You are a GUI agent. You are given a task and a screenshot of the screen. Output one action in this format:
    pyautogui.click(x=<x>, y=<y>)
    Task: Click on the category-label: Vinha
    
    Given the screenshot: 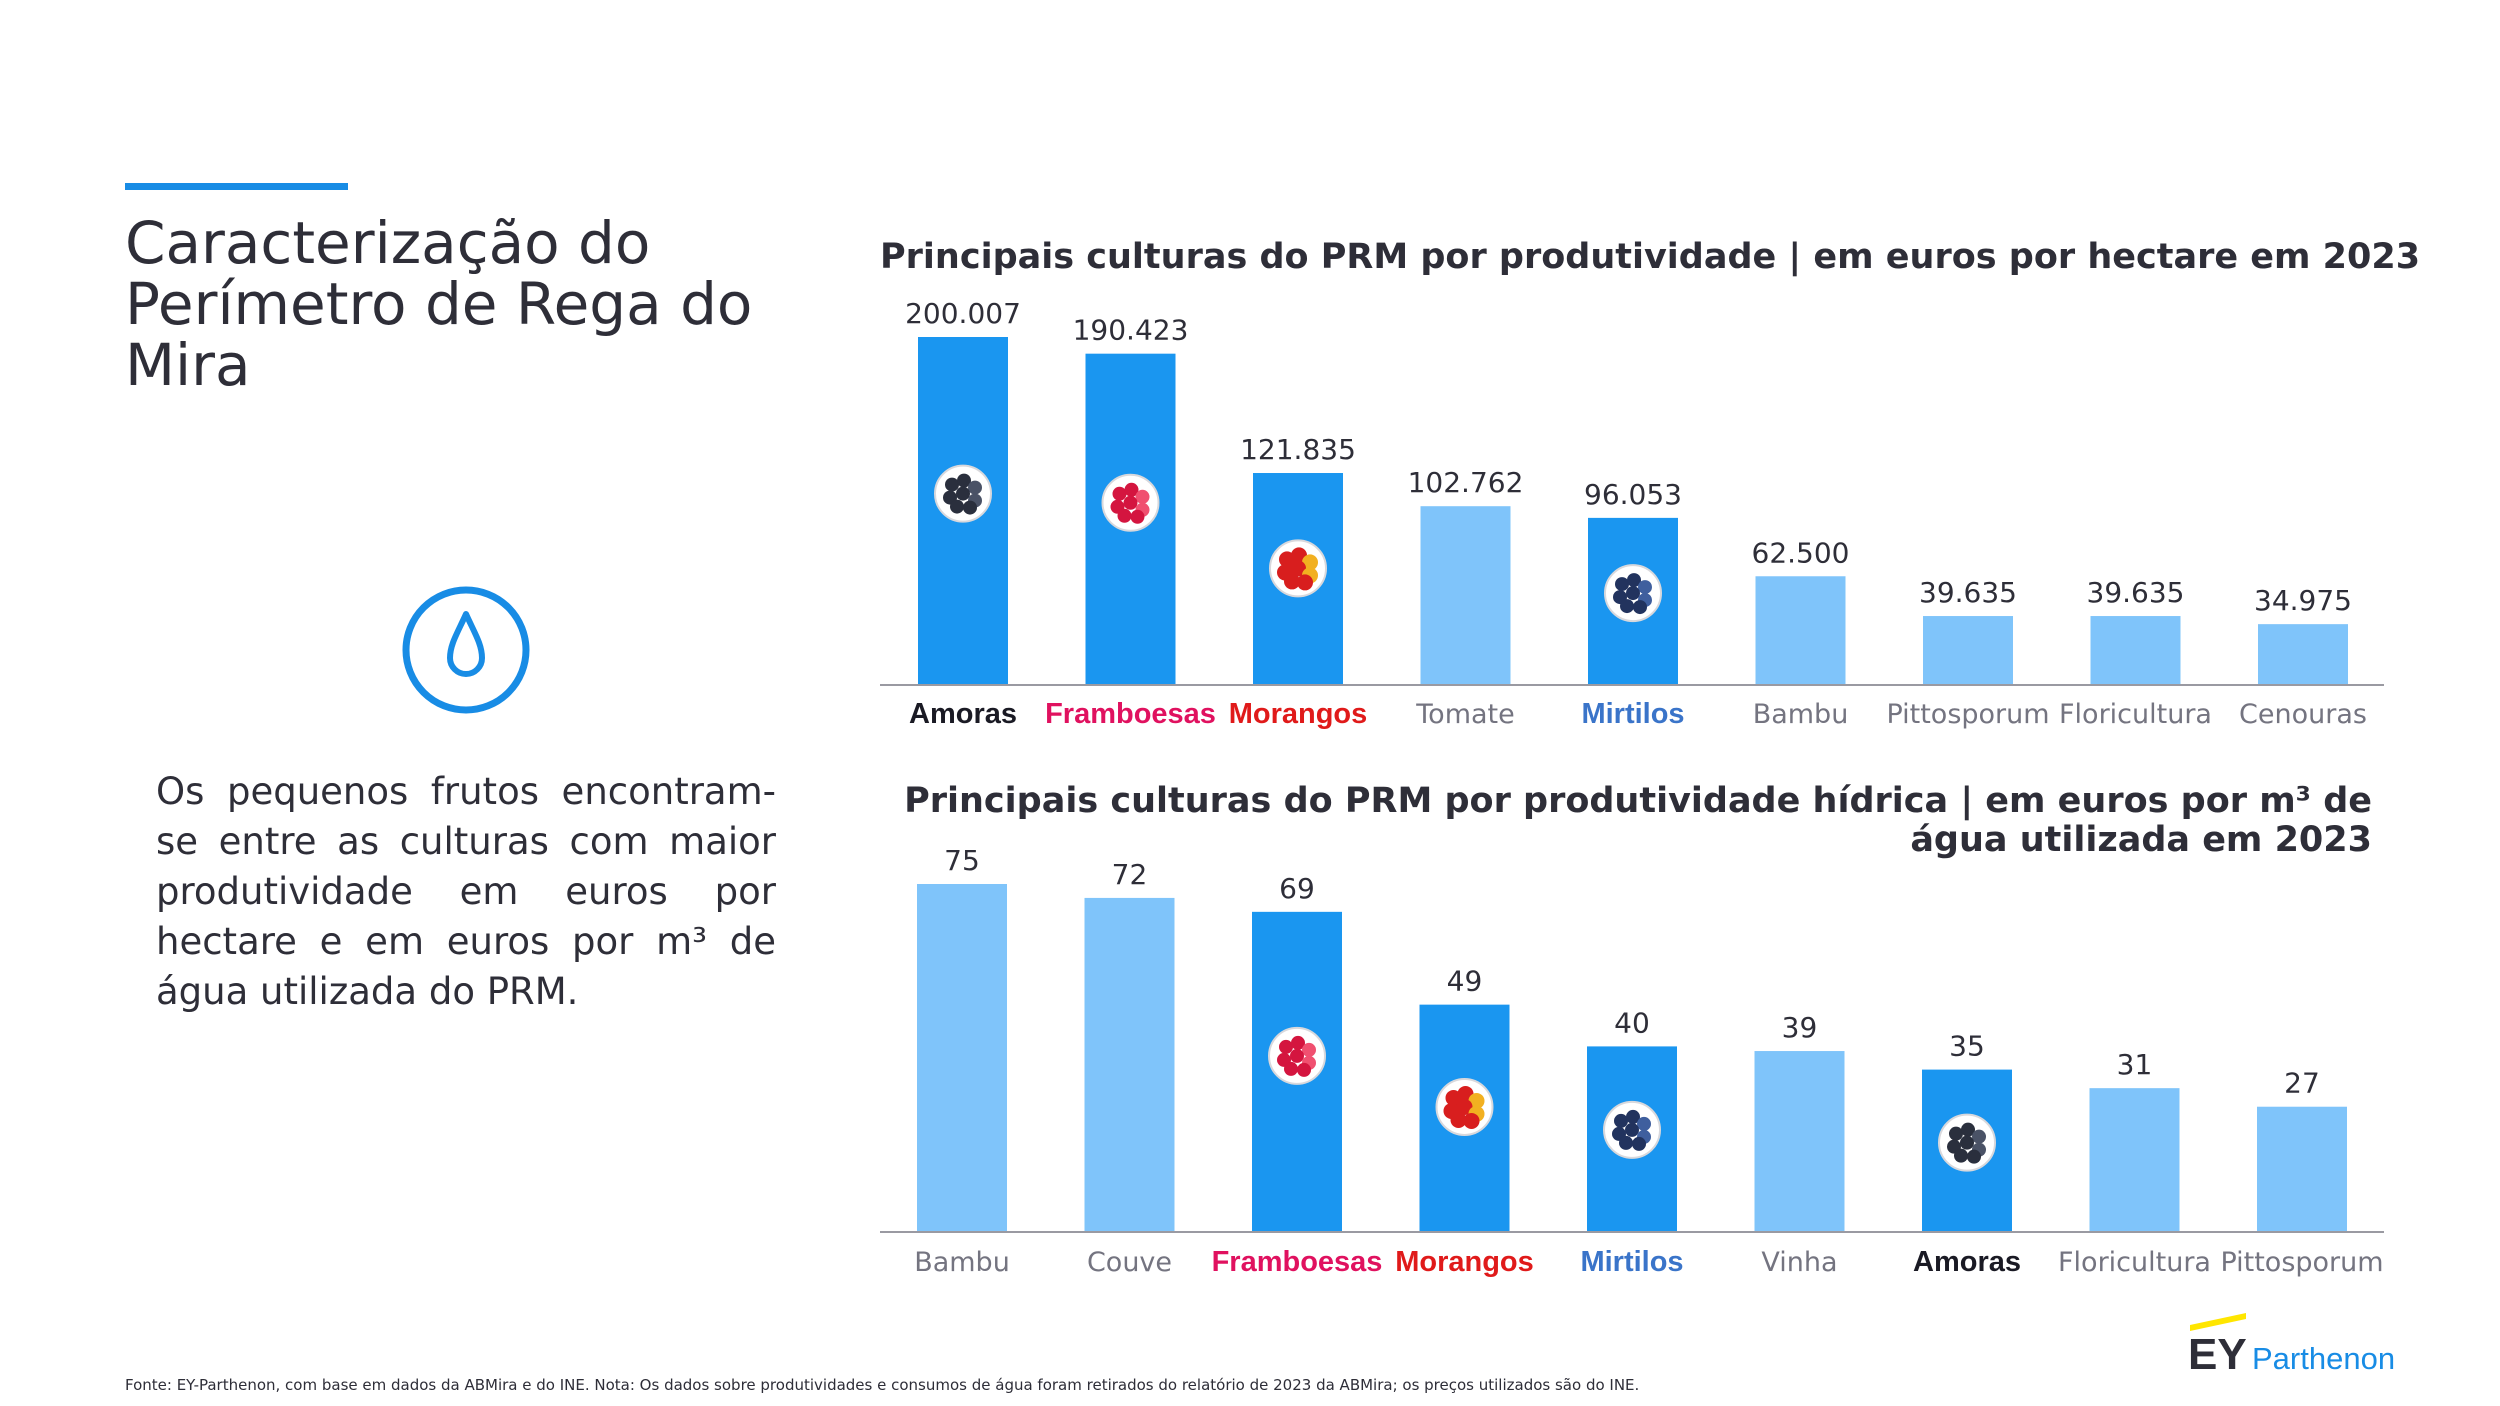 What is the action you would take?
    pyautogui.click(x=1799, y=1262)
    